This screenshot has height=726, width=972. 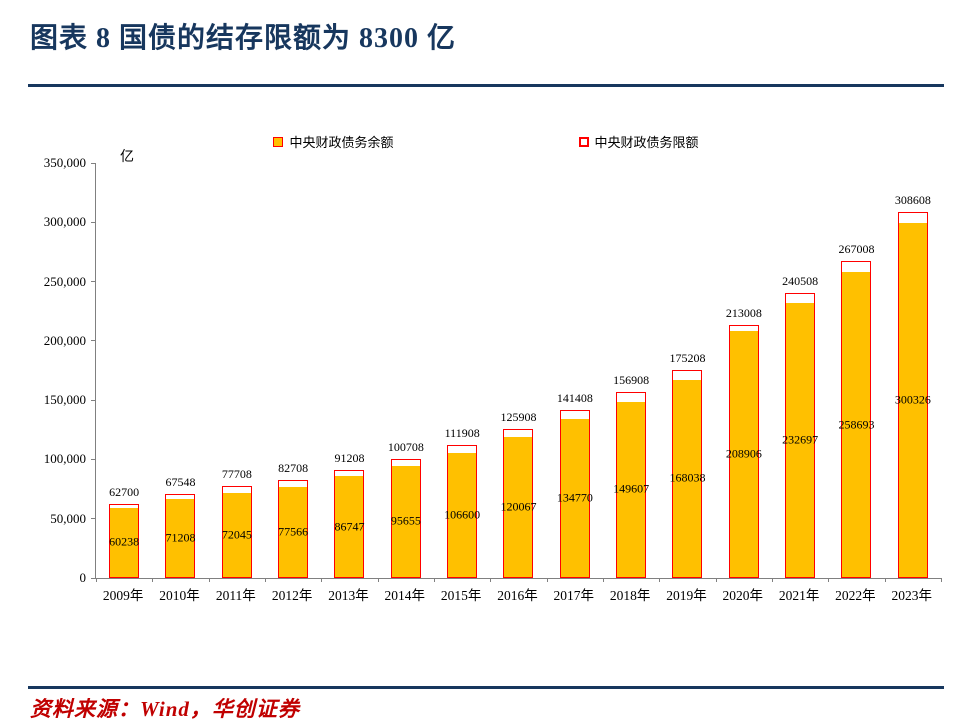 What do you see at coordinates (348, 595) in the screenshot?
I see `x-axis-label: 2013年` at bounding box center [348, 595].